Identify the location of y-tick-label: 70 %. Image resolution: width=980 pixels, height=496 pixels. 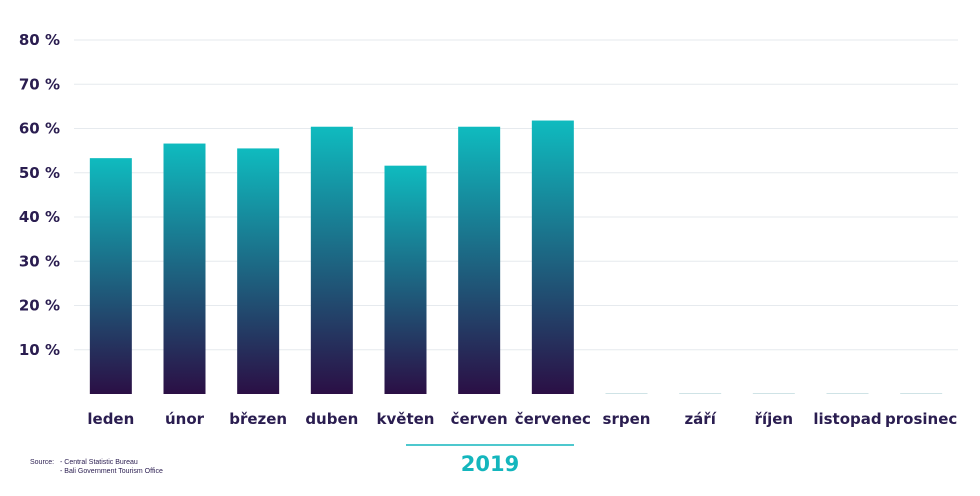
(39, 84).